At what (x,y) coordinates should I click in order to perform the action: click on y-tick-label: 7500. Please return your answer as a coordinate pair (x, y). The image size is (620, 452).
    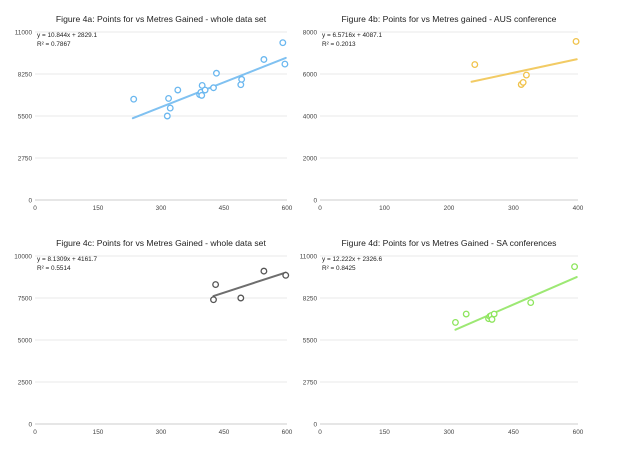
    Looking at the image, I should click on (25, 299).